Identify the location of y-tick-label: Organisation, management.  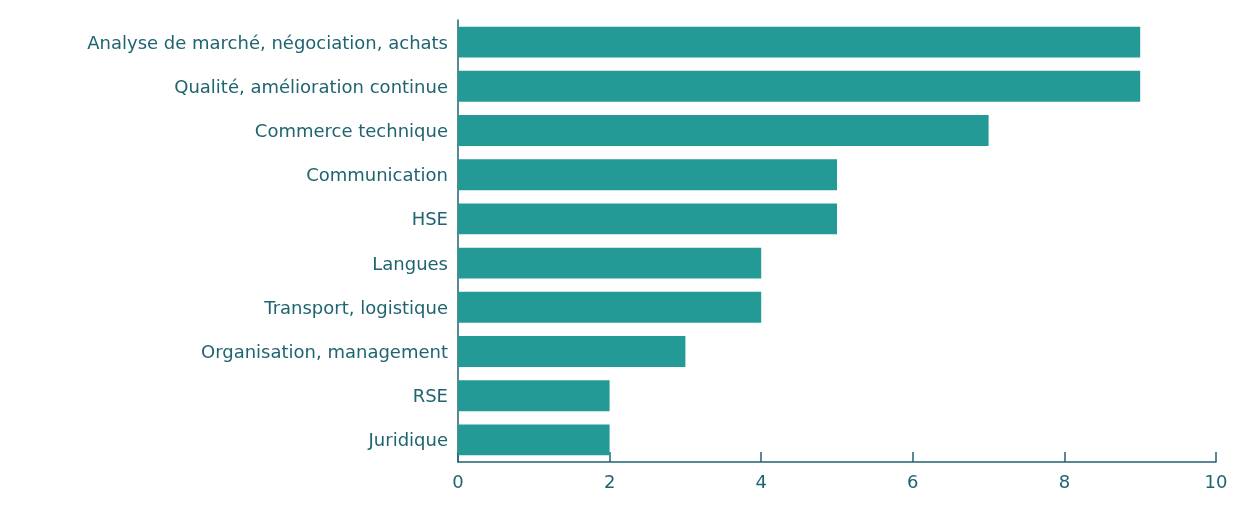
(324, 351).